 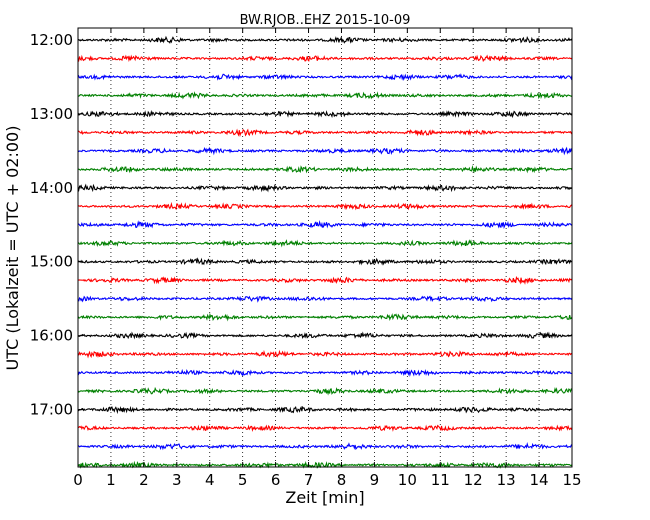 I want to click on x-tick-label: 12, so click(x=473, y=480).